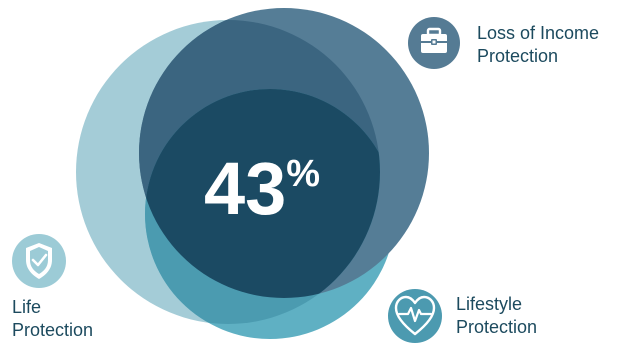  Describe the element at coordinates (496, 316) in the screenshot. I see `lifestyle-protection-label: Lifestyle Protection` at that location.